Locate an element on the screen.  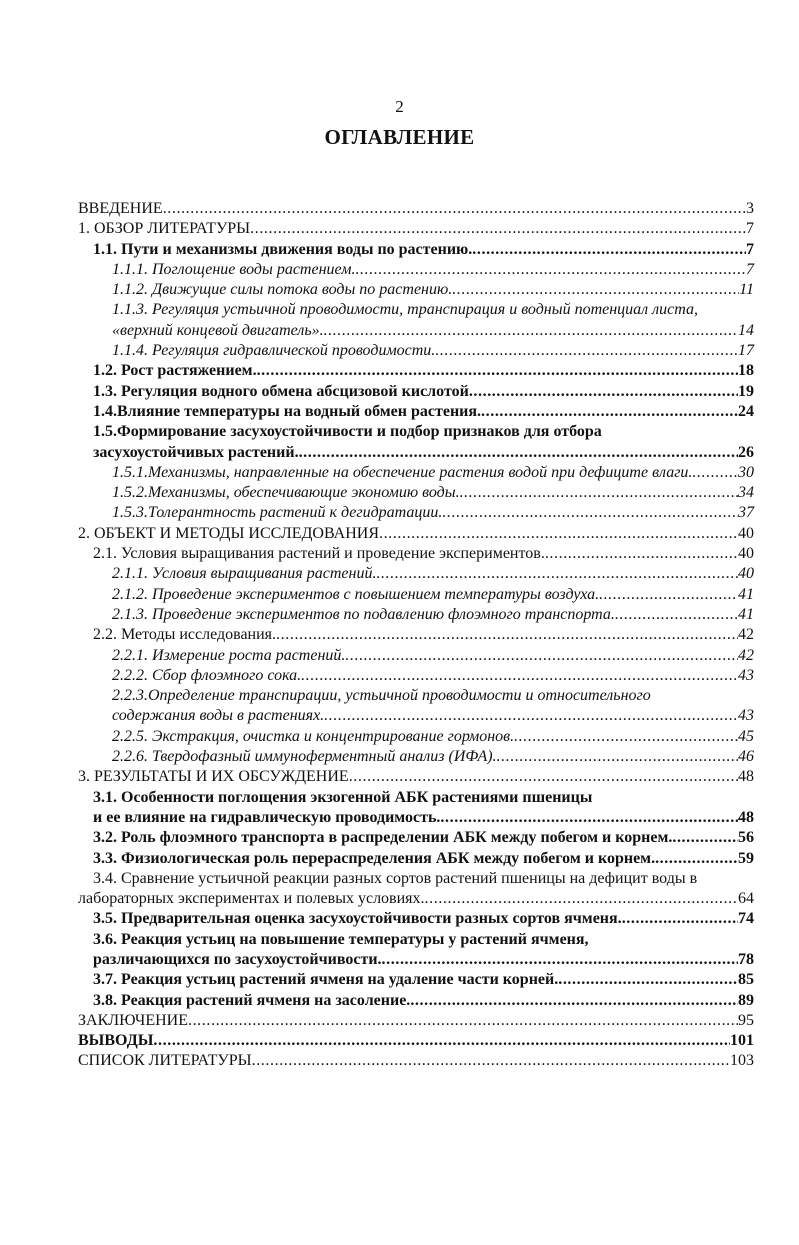
toc-line: 2.2. Методы исследования. 42 is located at coordinates (416, 635).